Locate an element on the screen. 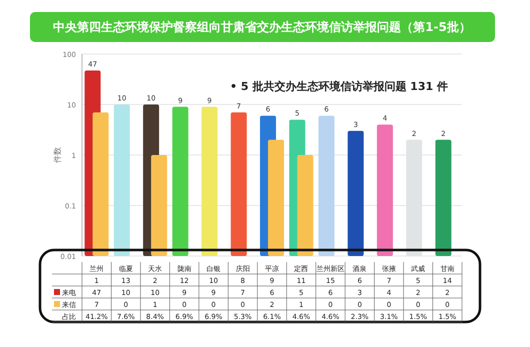 The width and height of the screenshot is (530, 347). annotation: • 5 批共交办生态环境信访举报问题 131 件 is located at coordinates (339, 86).